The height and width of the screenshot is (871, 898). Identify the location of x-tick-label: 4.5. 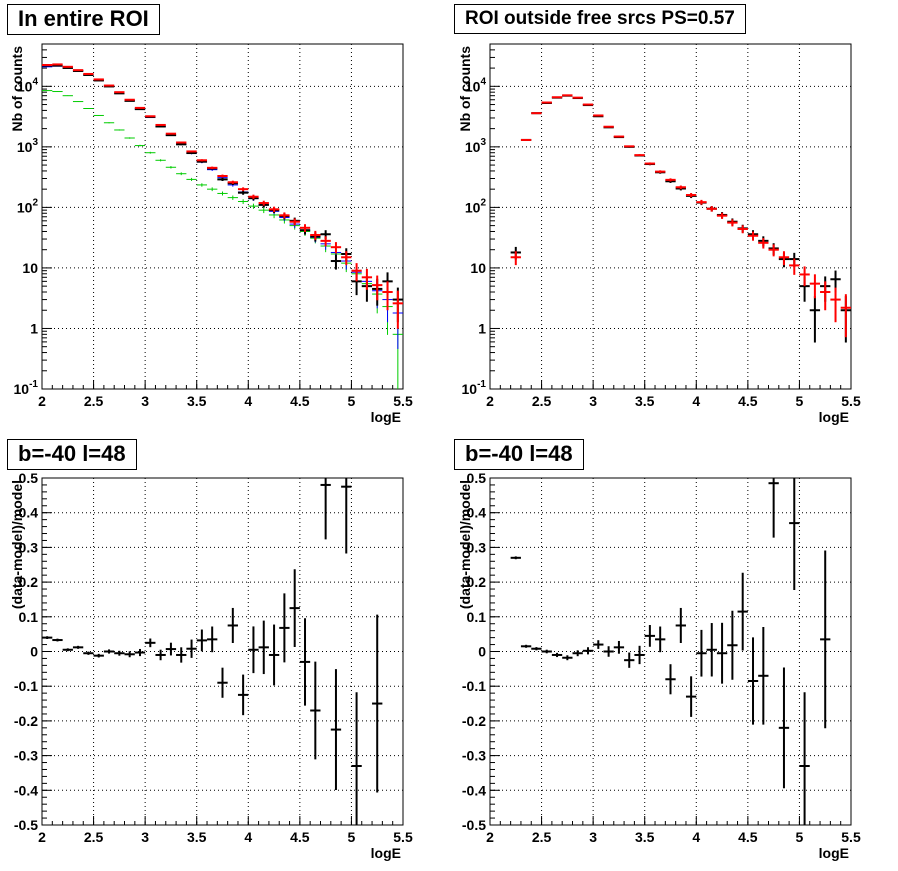
(748, 401).